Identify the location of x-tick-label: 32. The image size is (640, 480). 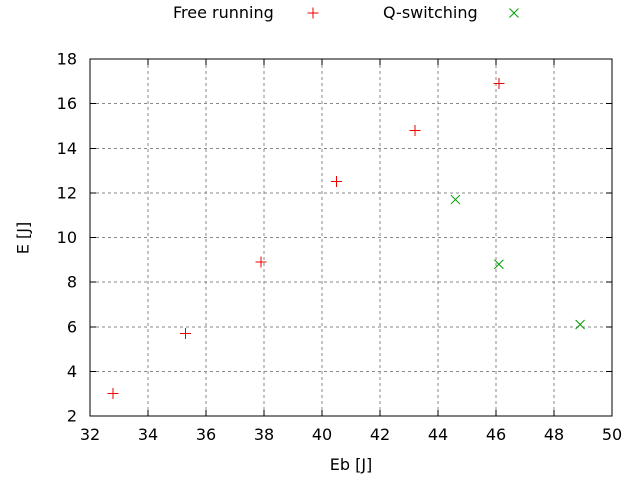
(90, 434).